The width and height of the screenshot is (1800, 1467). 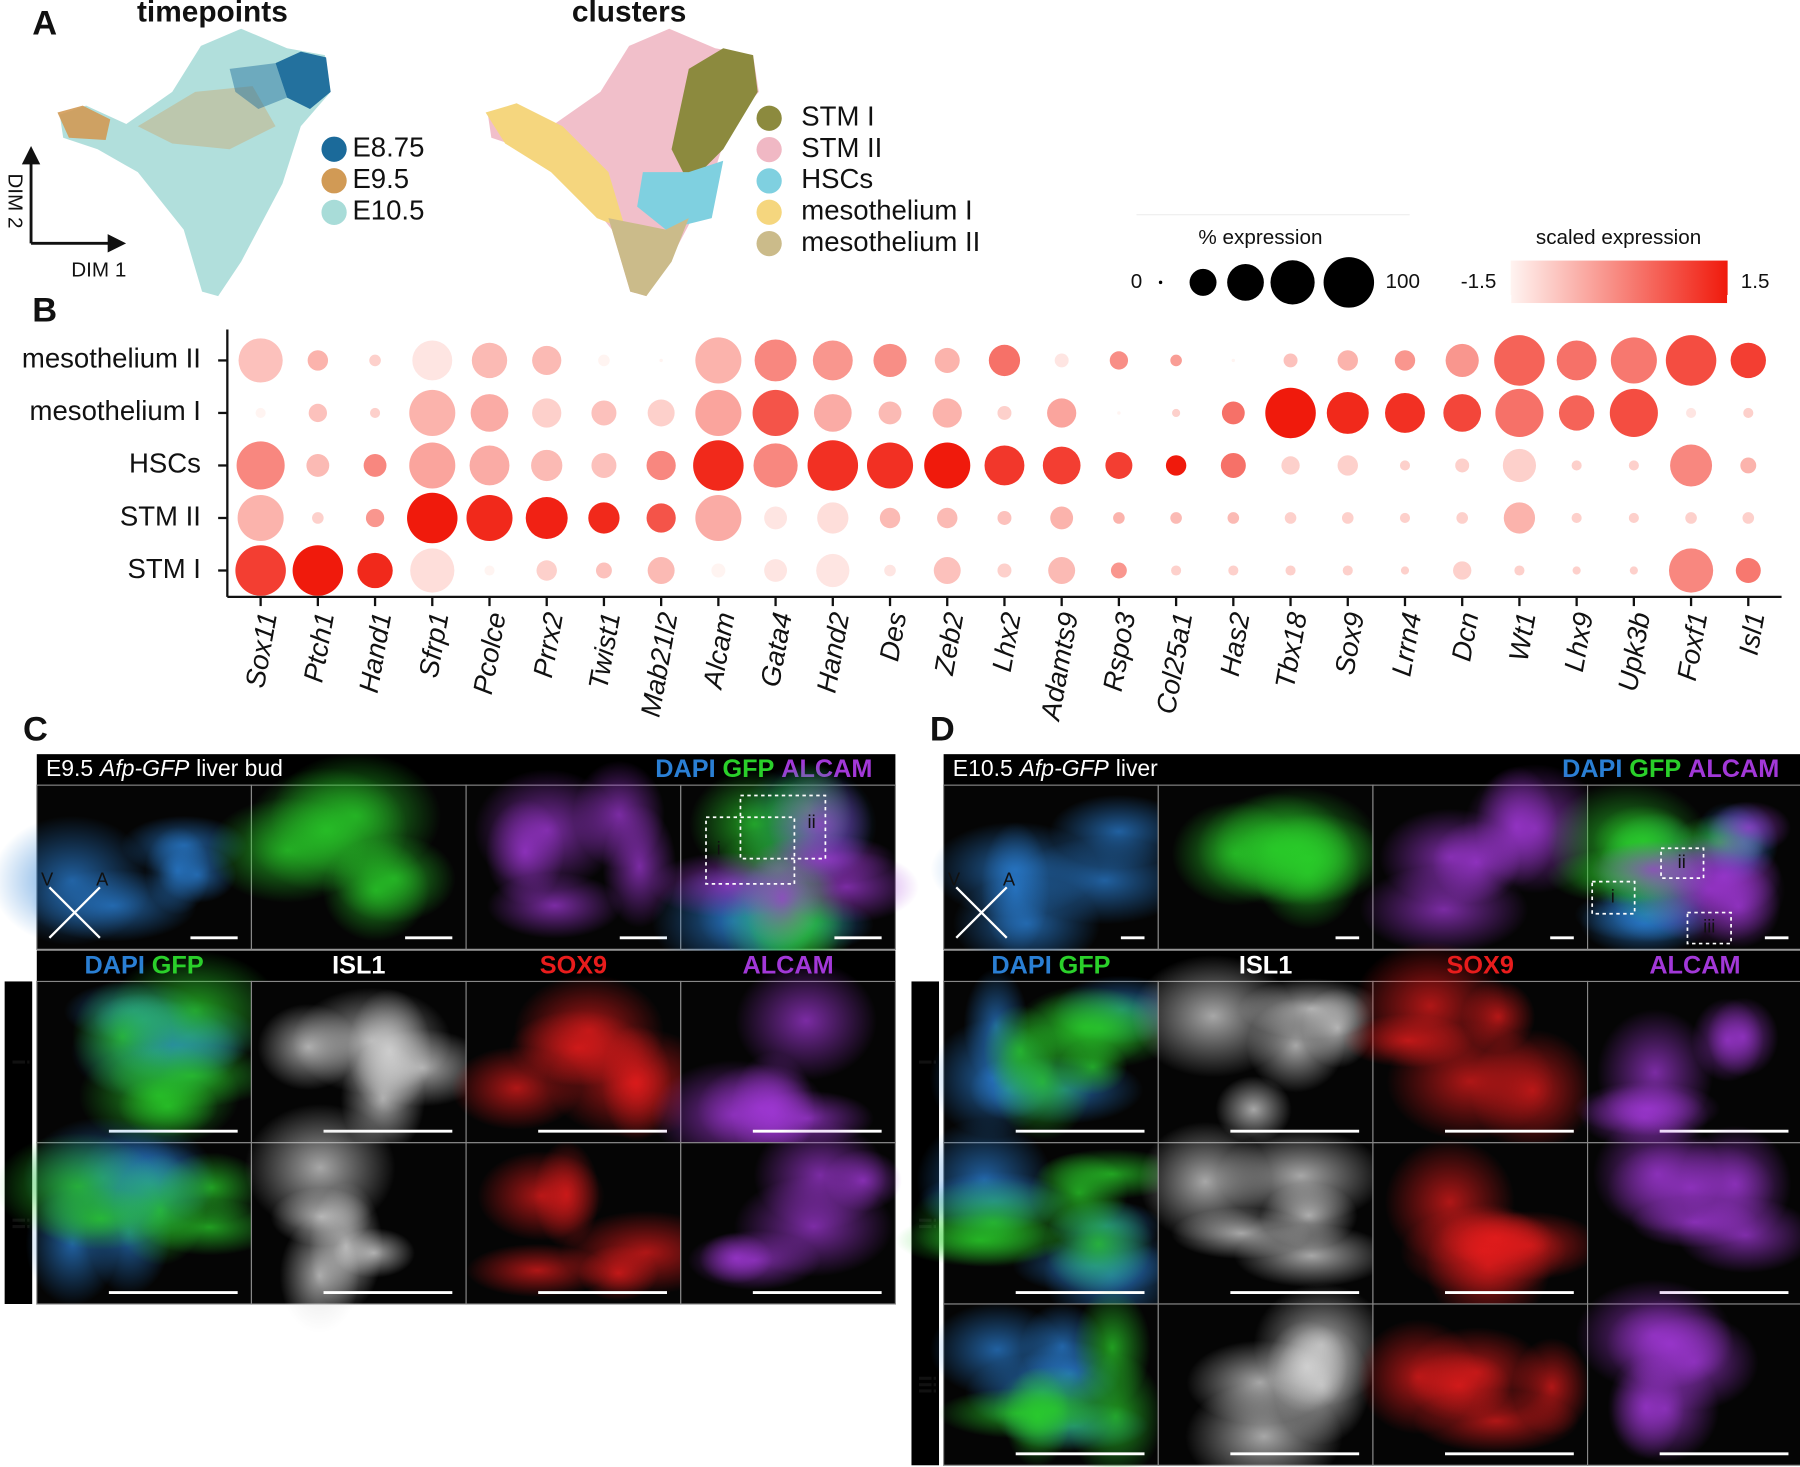 I want to click on gene-label: Mab21l2, so click(x=659, y=664).